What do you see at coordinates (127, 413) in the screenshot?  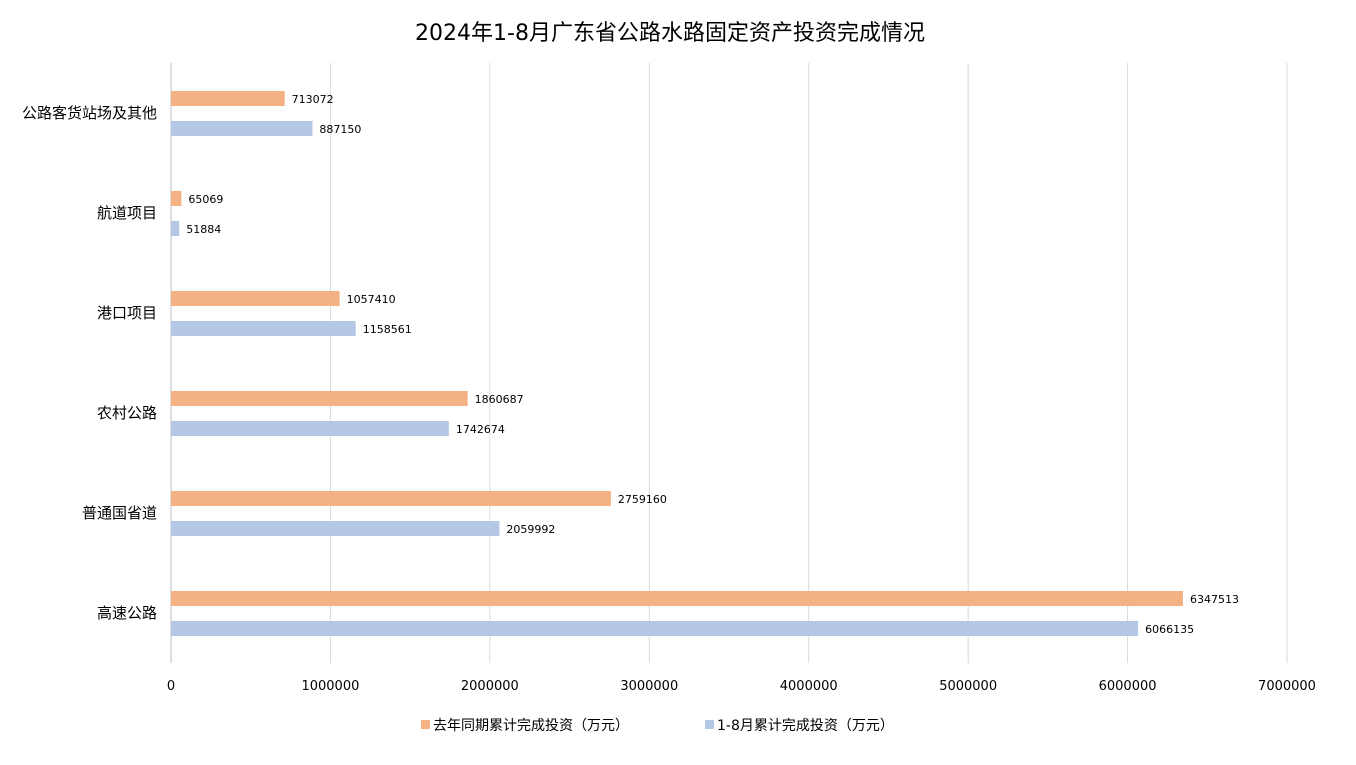 I see `category-label: 农村公路` at bounding box center [127, 413].